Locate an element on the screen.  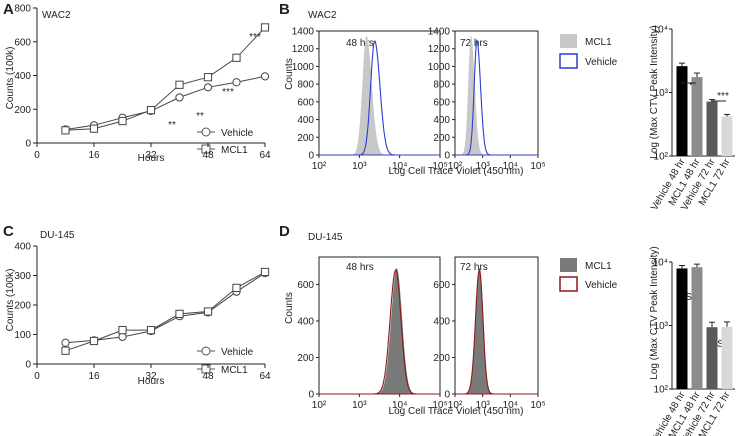
panel-d-sub2-xtick-label-3: 10⁵ is located at coordinates (537, 405).